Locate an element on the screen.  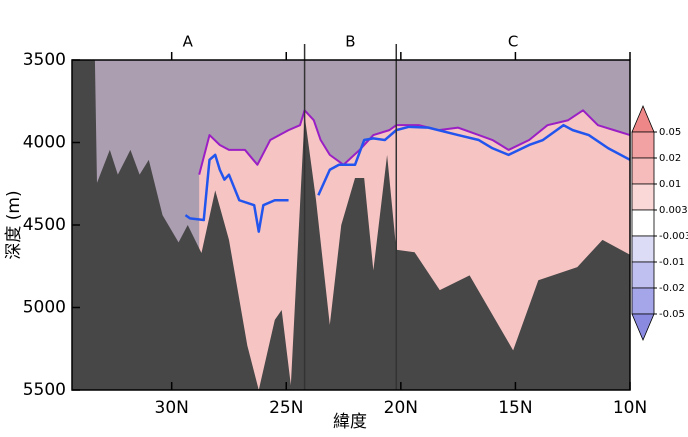
purple-line is located at coordinates (414, 142).